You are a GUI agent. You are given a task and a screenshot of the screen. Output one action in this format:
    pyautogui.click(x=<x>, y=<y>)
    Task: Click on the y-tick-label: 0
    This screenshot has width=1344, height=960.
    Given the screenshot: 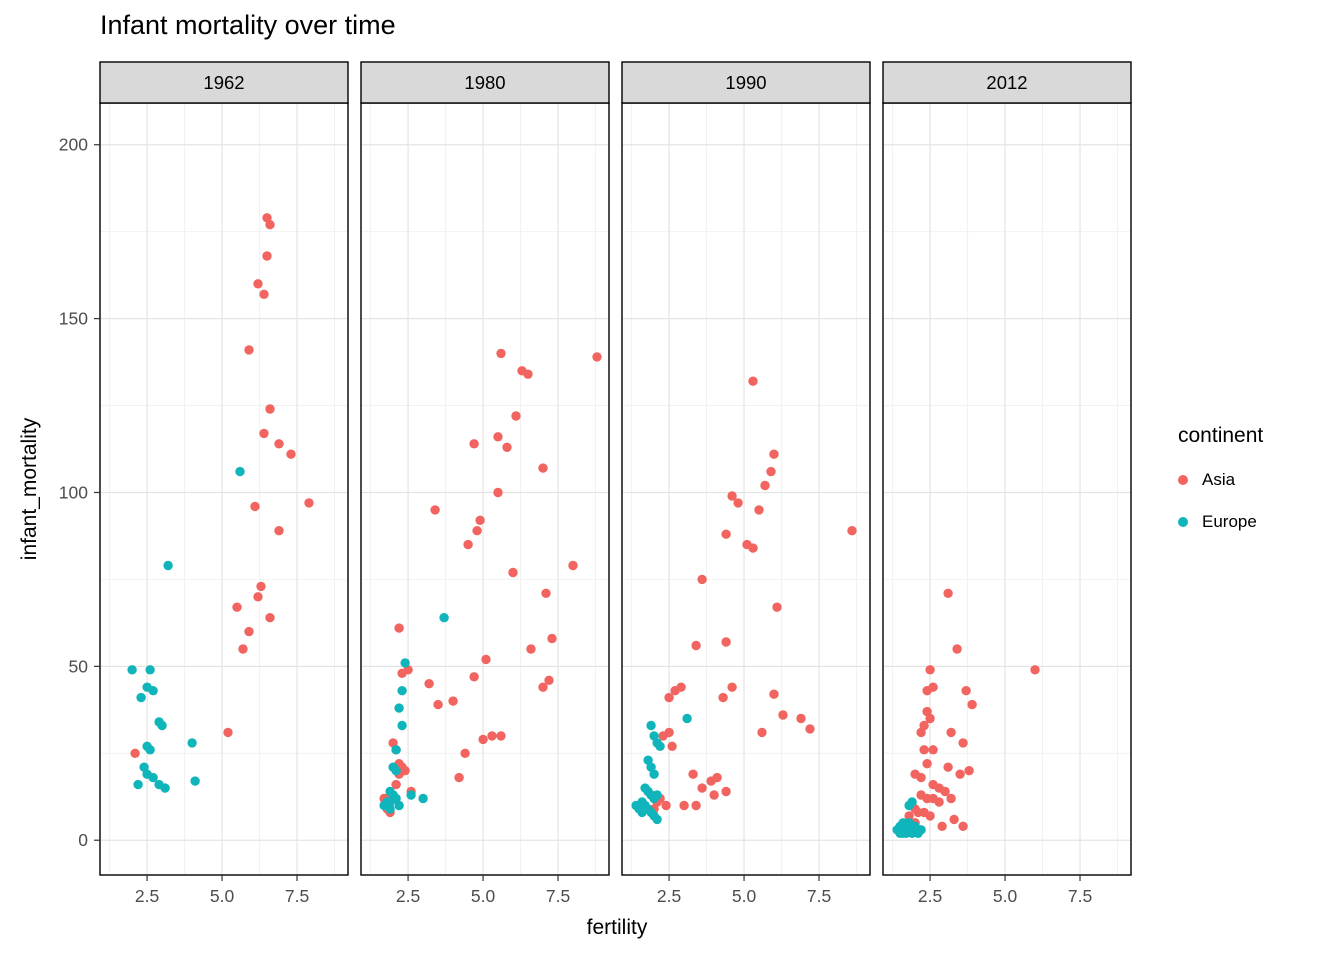 What is the action you would take?
    pyautogui.click(x=83, y=840)
    